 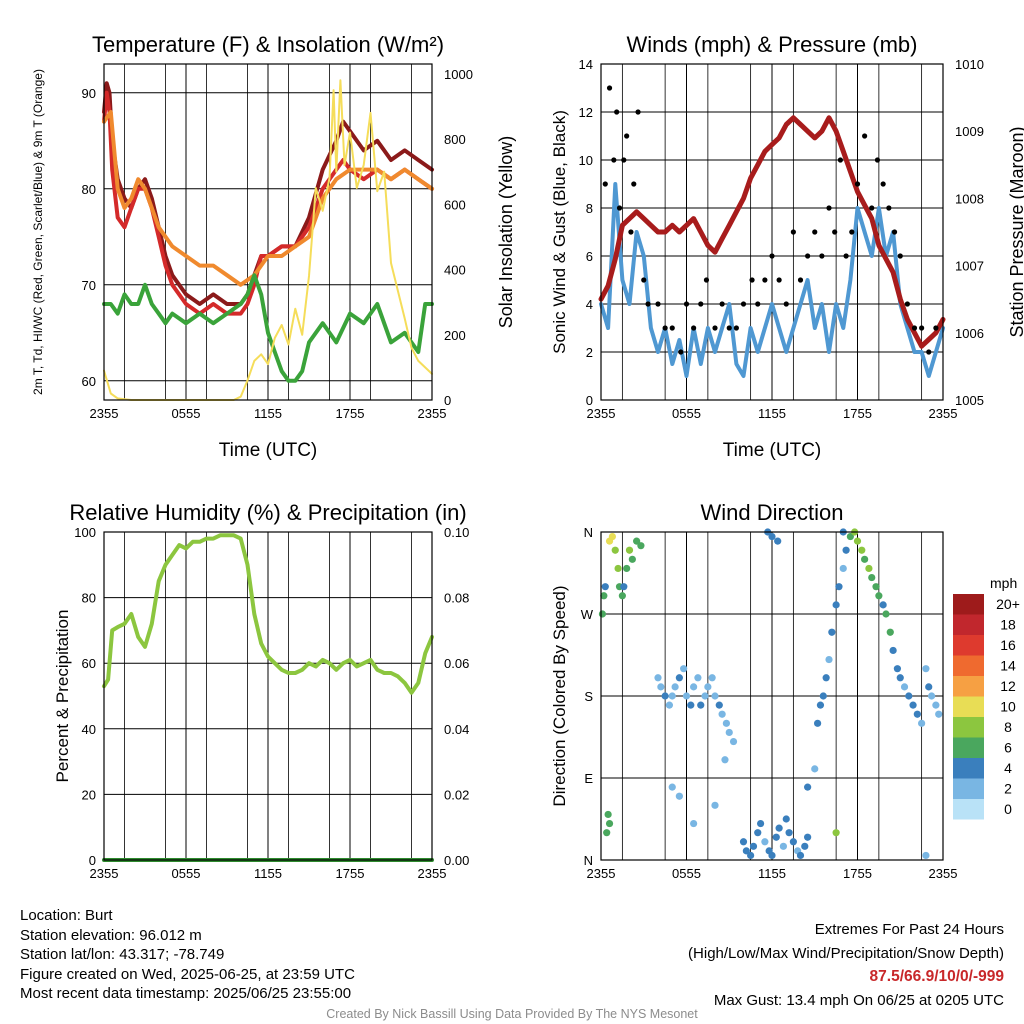 What do you see at coordinates (559, 232) in the screenshot?
I see `y-axis-title: Sonic Wind & Gust (Blue, Black)` at bounding box center [559, 232].